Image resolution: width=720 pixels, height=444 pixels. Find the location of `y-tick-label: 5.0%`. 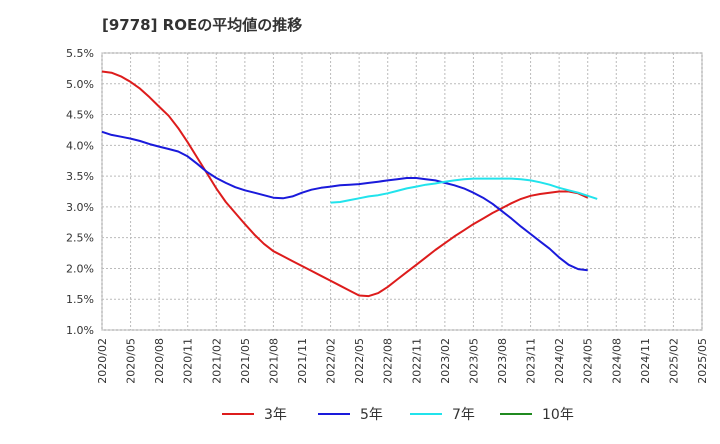

y-tick-label: 5.0% is located at coordinates (80, 84).